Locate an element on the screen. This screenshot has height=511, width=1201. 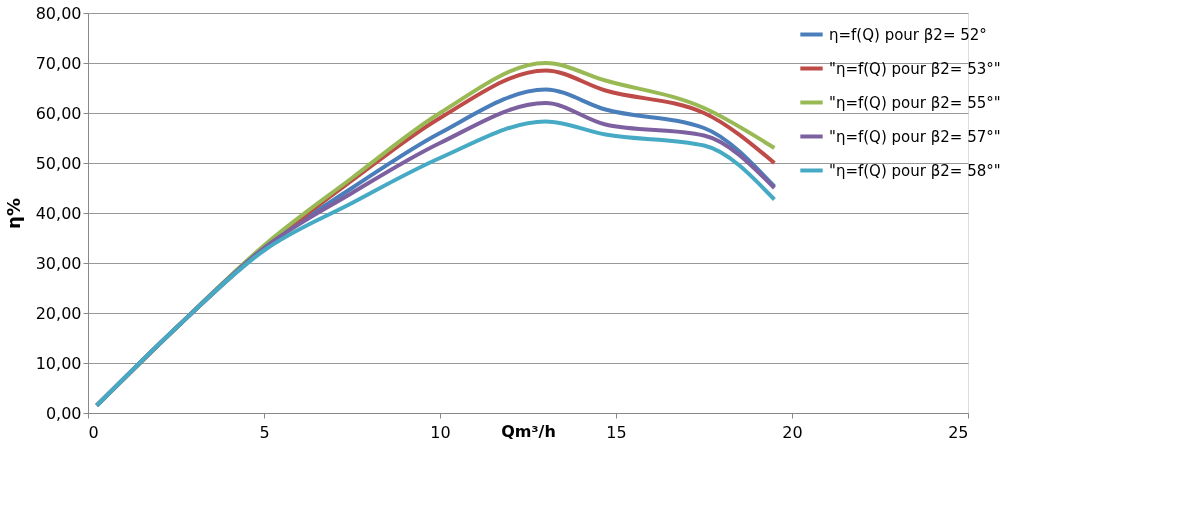
y-tick-label: 60,00 is located at coordinates (58, 113).